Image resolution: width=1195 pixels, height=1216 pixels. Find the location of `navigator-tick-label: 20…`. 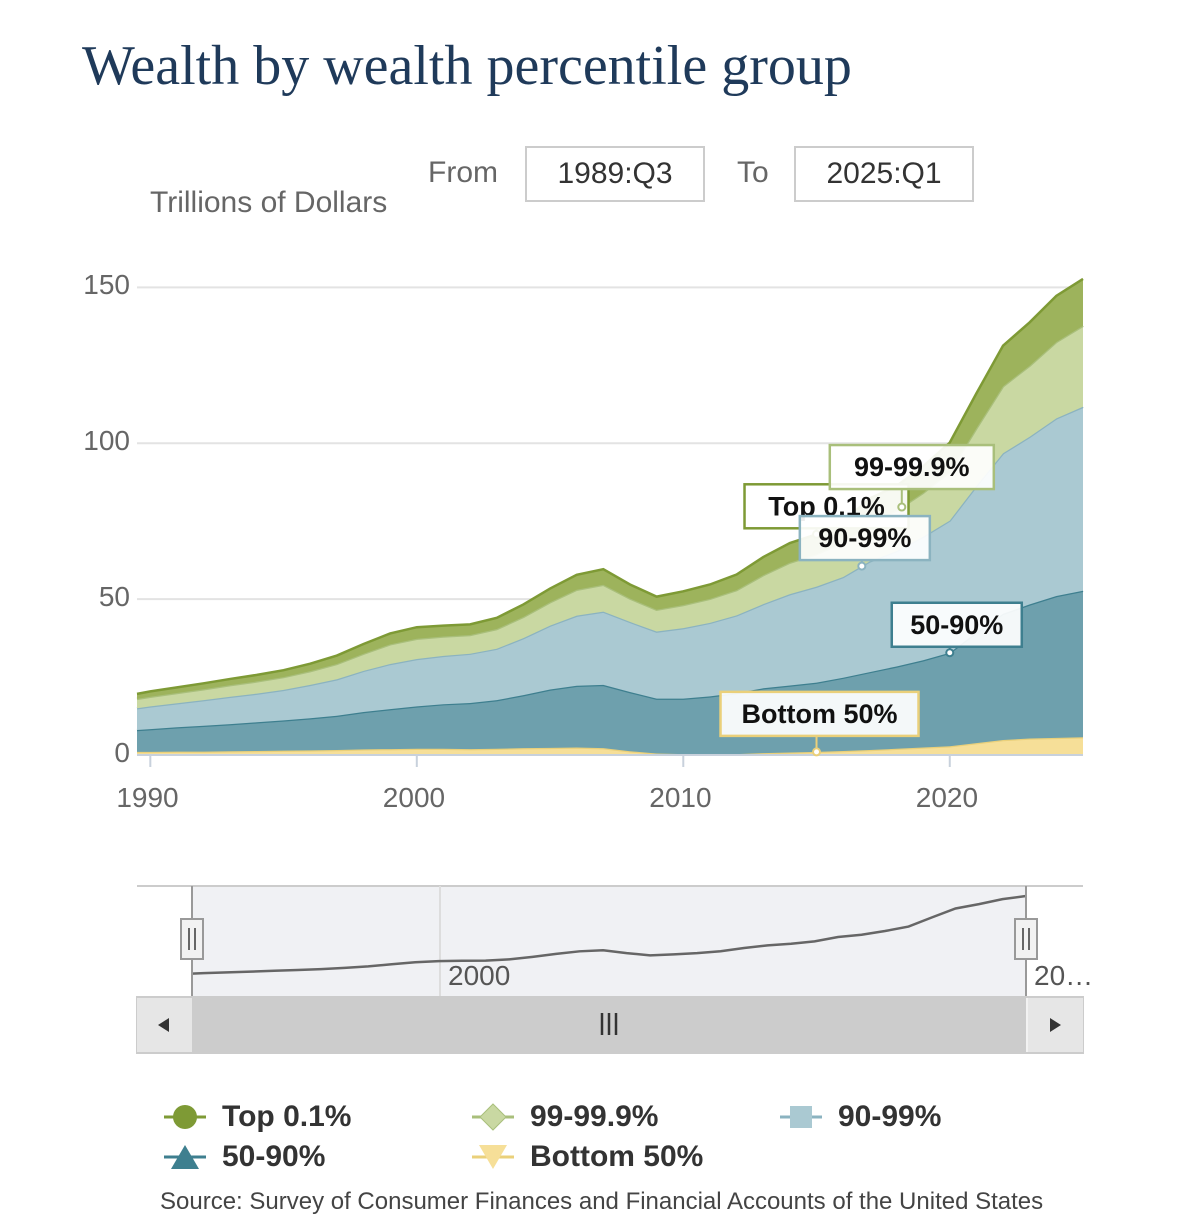

navigator-tick-label: 20… is located at coordinates (1063, 975).